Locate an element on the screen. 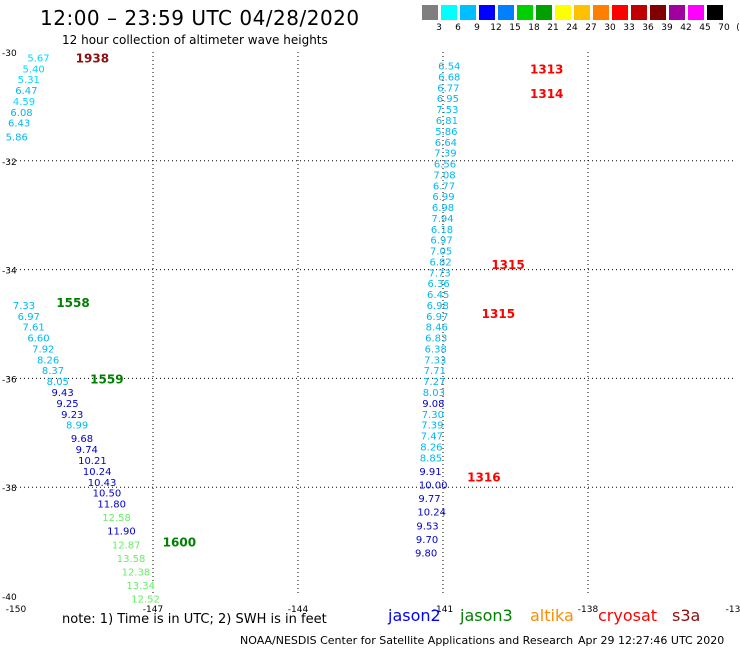 This screenshot has height=650, width=740. wave-height-value: 12.87 is located at coordinates (126, 545).